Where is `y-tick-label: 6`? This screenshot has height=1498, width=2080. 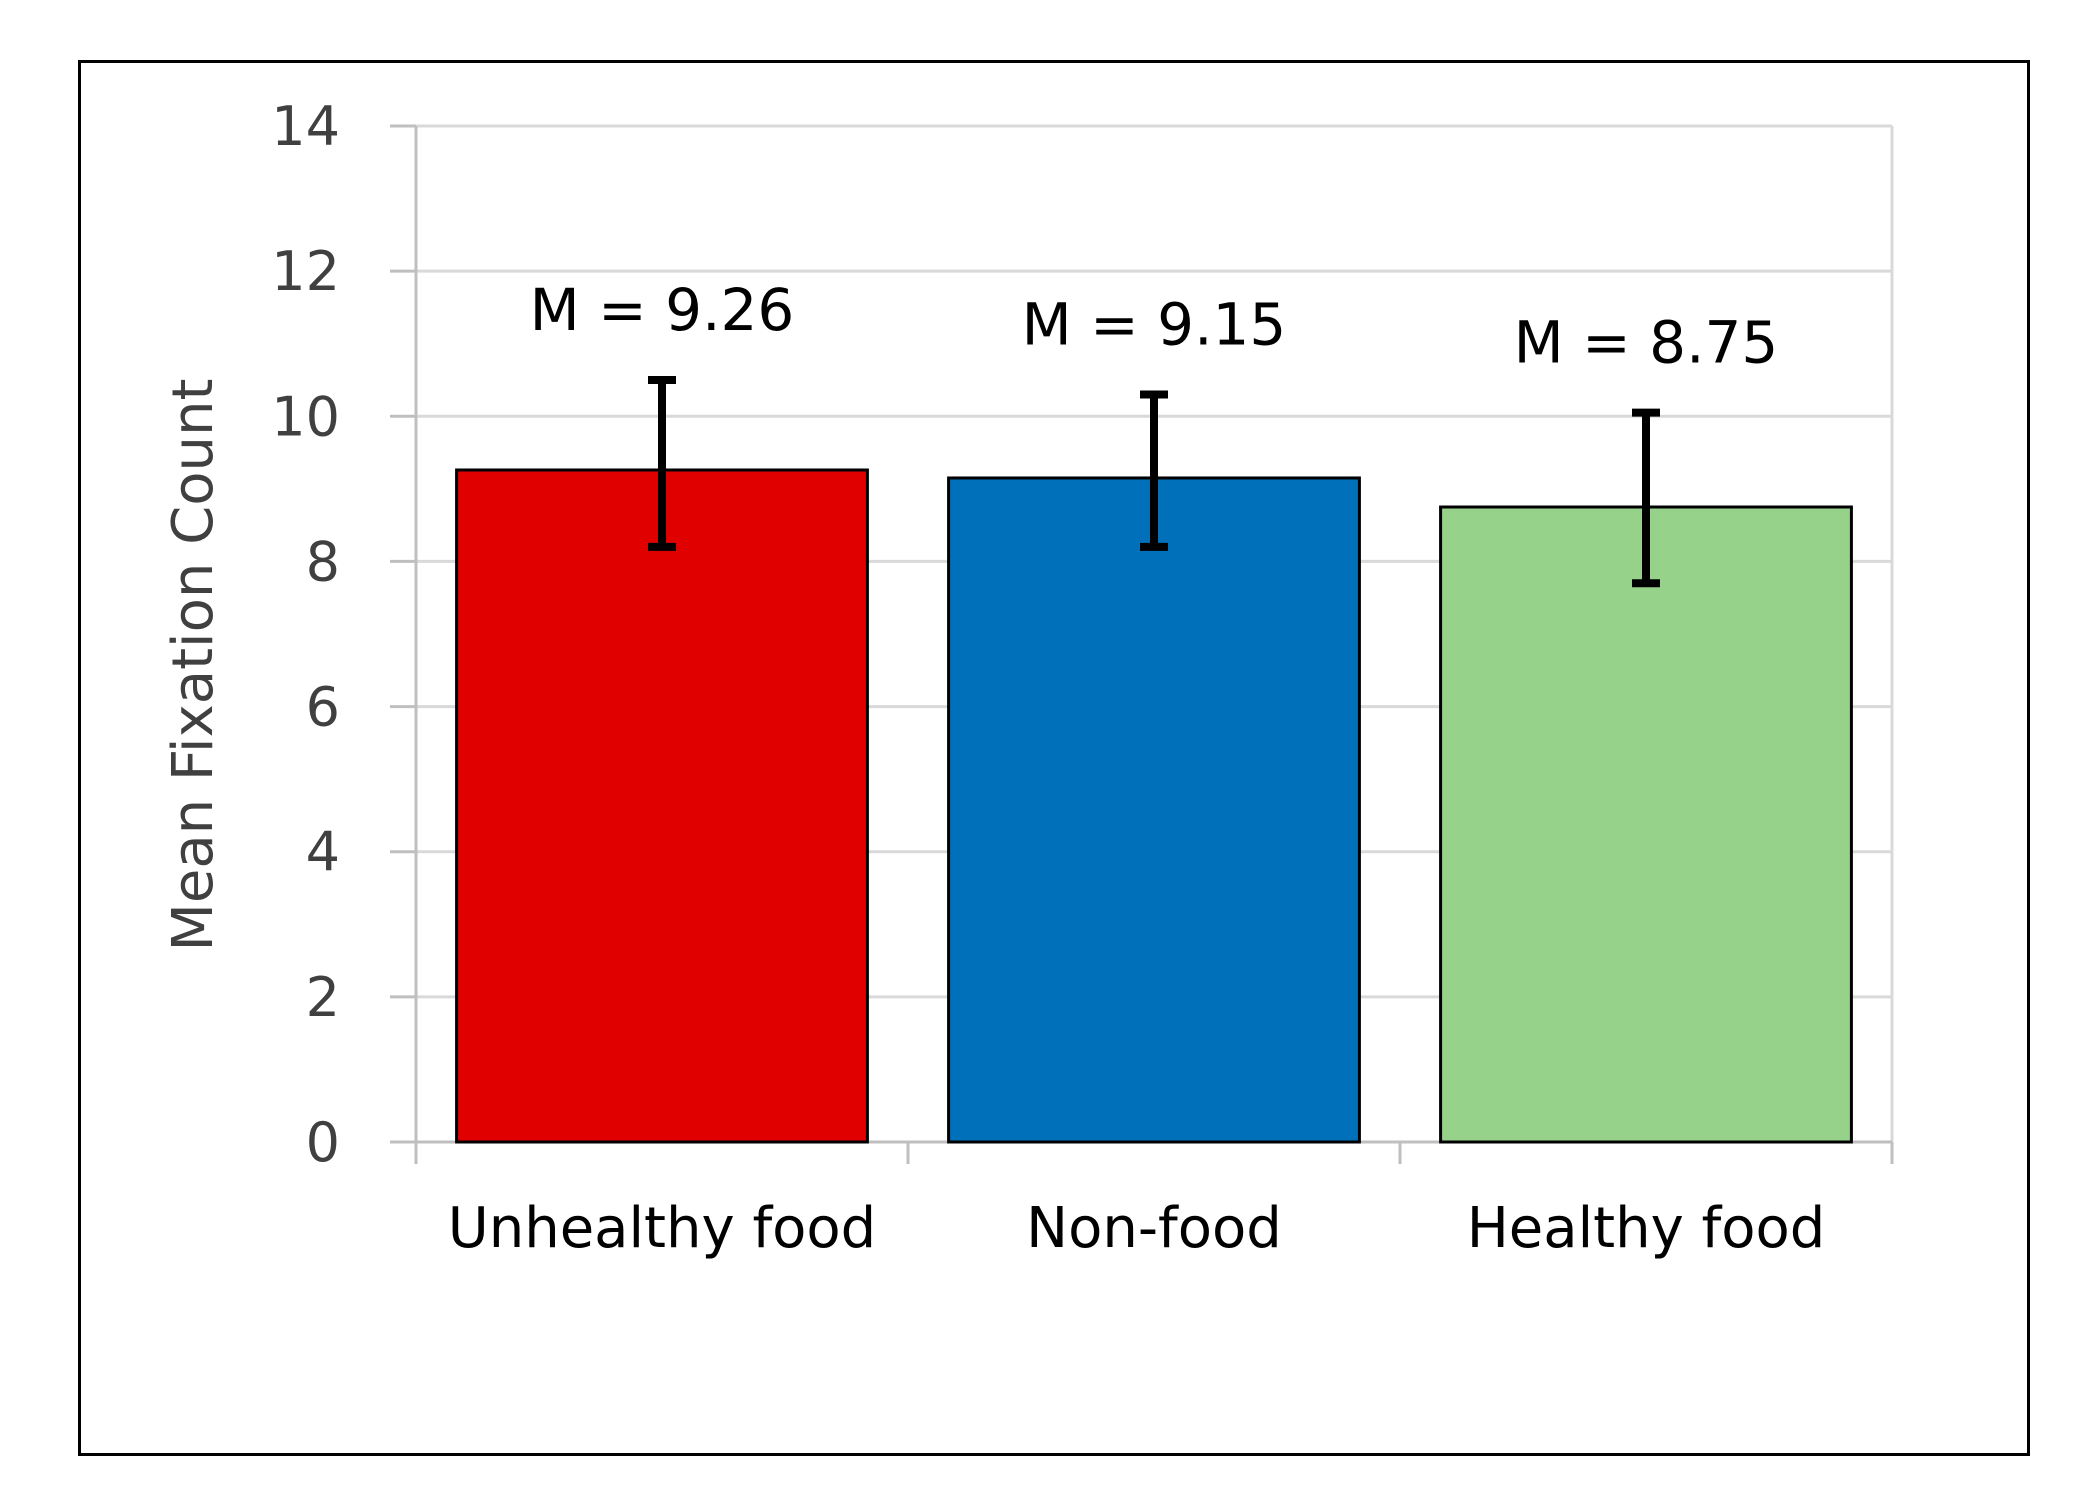 y-tick-label: 6 is located at coordinates (323, 707).